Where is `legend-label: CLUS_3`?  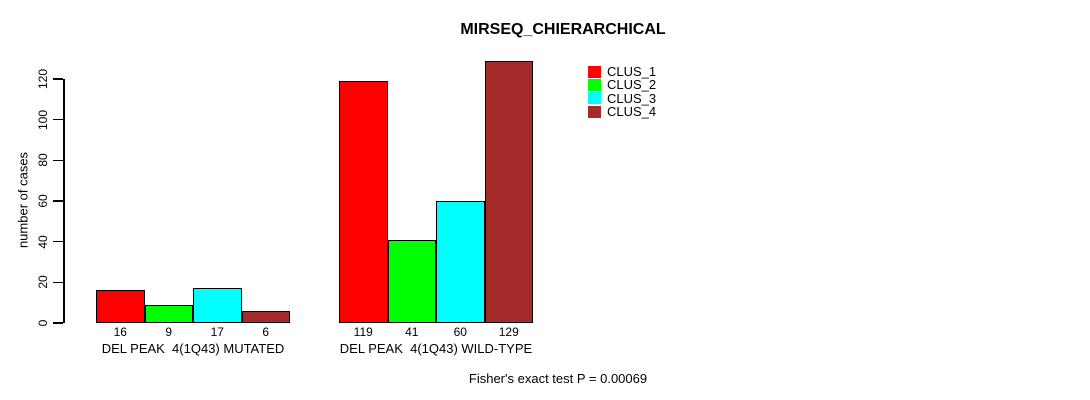
legend-label: CLUS_3 is located at coordinates (632, 98).